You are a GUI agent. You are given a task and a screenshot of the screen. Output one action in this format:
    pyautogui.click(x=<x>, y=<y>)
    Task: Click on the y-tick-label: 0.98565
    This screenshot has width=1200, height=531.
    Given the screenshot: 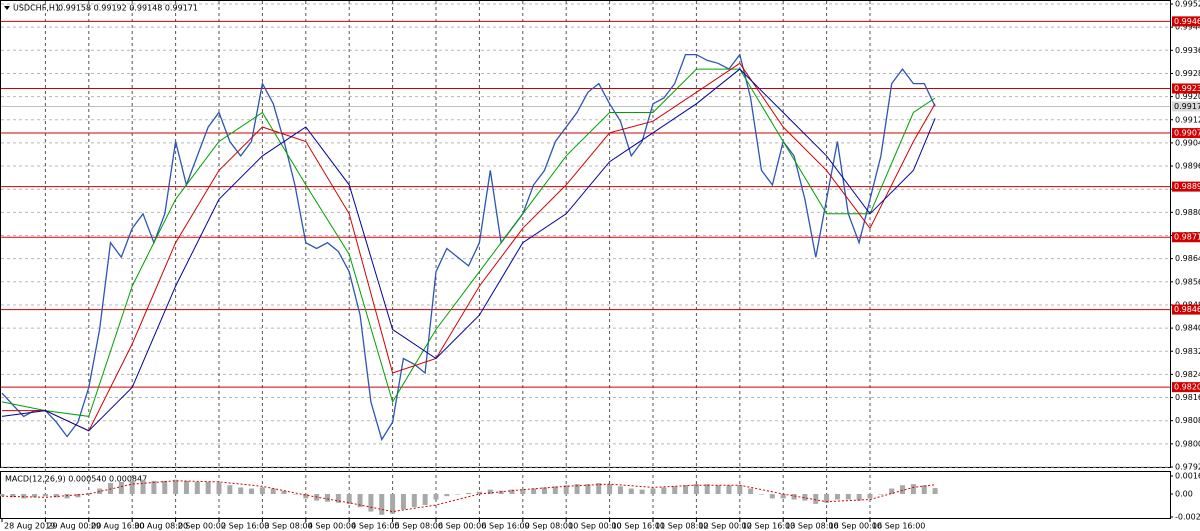 What is the action you would take?
    pyautogui.click(x=1187, y=281)
    